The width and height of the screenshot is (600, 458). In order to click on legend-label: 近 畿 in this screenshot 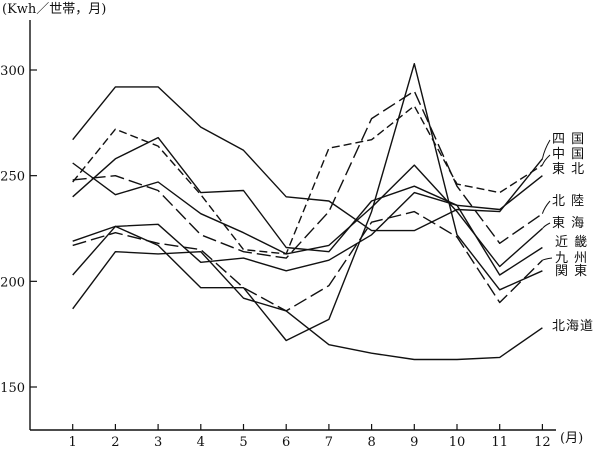, I will do `click(571, 242)`.